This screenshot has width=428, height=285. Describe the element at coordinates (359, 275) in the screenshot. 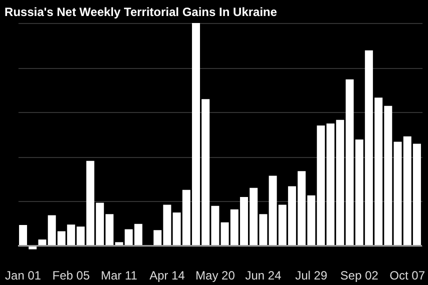

I see `x-tick-label: Sep 02` at that location.